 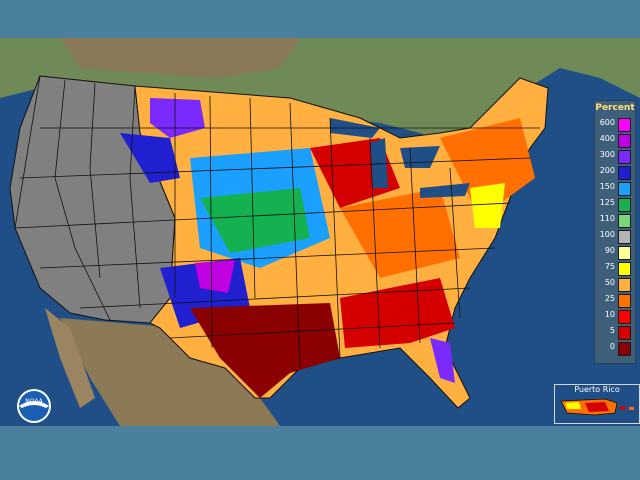 I want to click on patch-kansas-green, so click(x=255, y=220).